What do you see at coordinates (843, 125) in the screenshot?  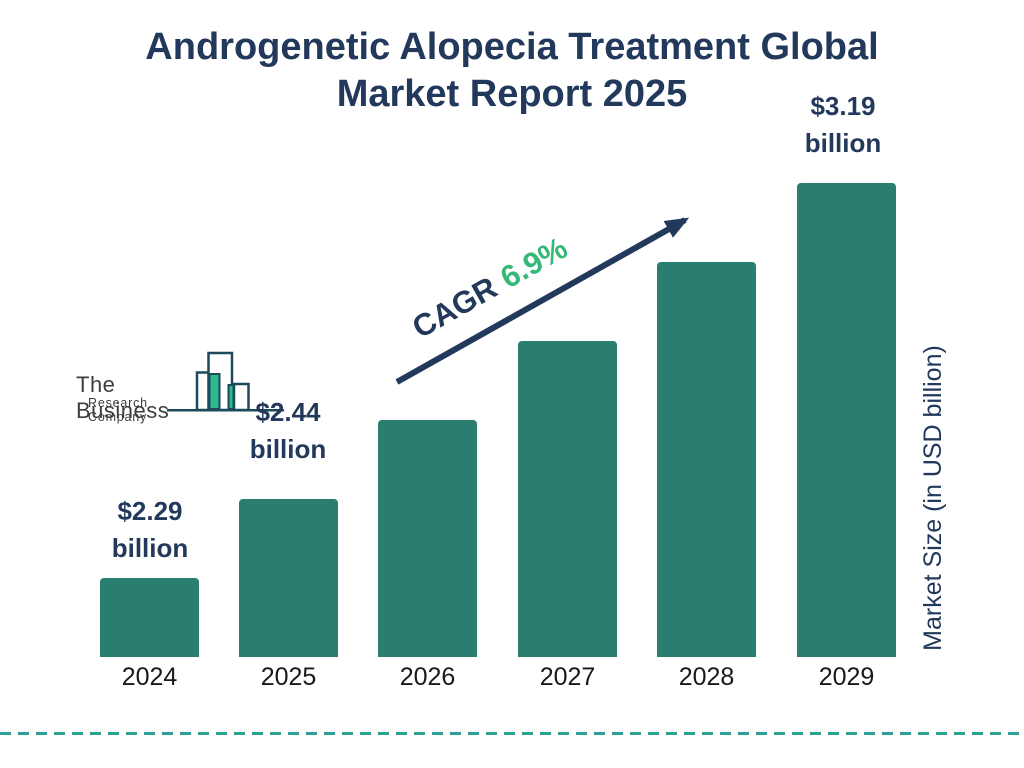 I see `value-label-2029: $3.19 billion` at bounding box center [843, 125].